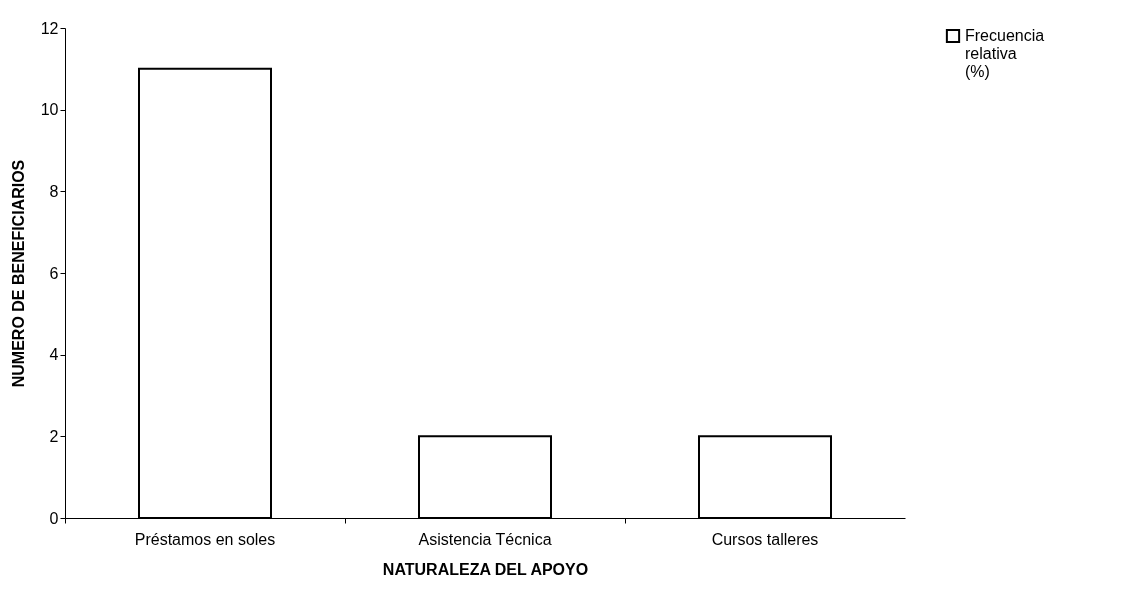 The width and height of the screenshot is (1134, 609). What do you see at coordinates (485, 569) in the screenshot?
I see `x-axis-title: NATURALEZA DEL APOYO` at bounding box center [485, 569].